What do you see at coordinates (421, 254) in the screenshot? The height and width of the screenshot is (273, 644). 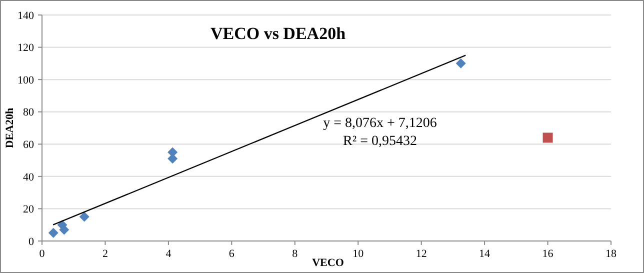 I see `x-tick-label: 12` at bounding box center [421, 254].